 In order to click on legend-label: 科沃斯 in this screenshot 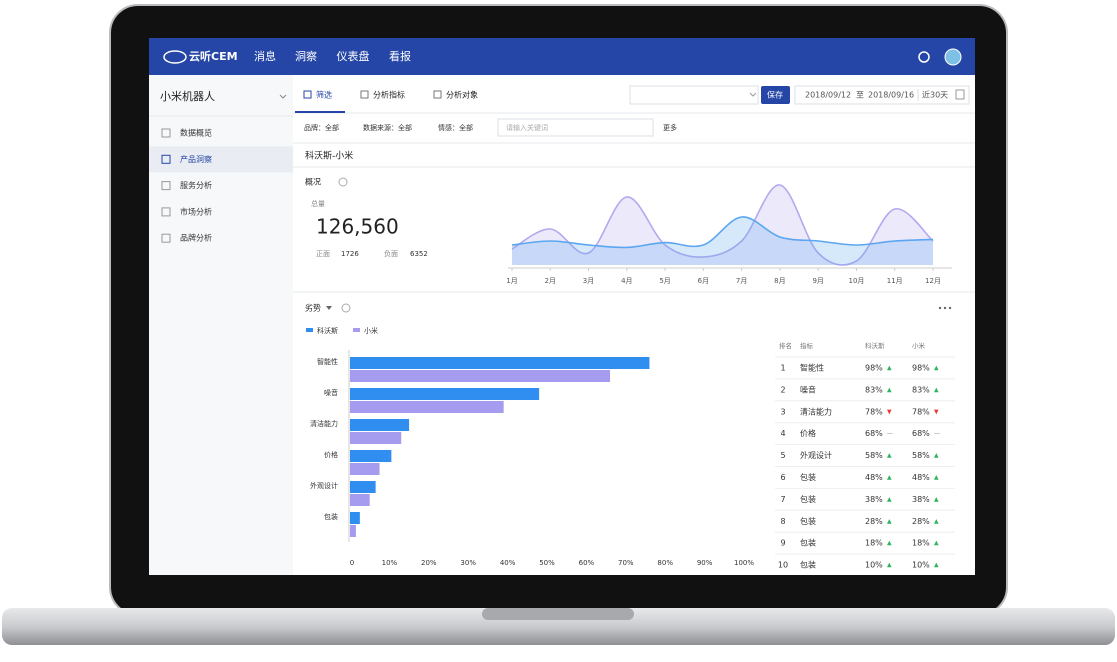, I will do `click(327, 330)`.